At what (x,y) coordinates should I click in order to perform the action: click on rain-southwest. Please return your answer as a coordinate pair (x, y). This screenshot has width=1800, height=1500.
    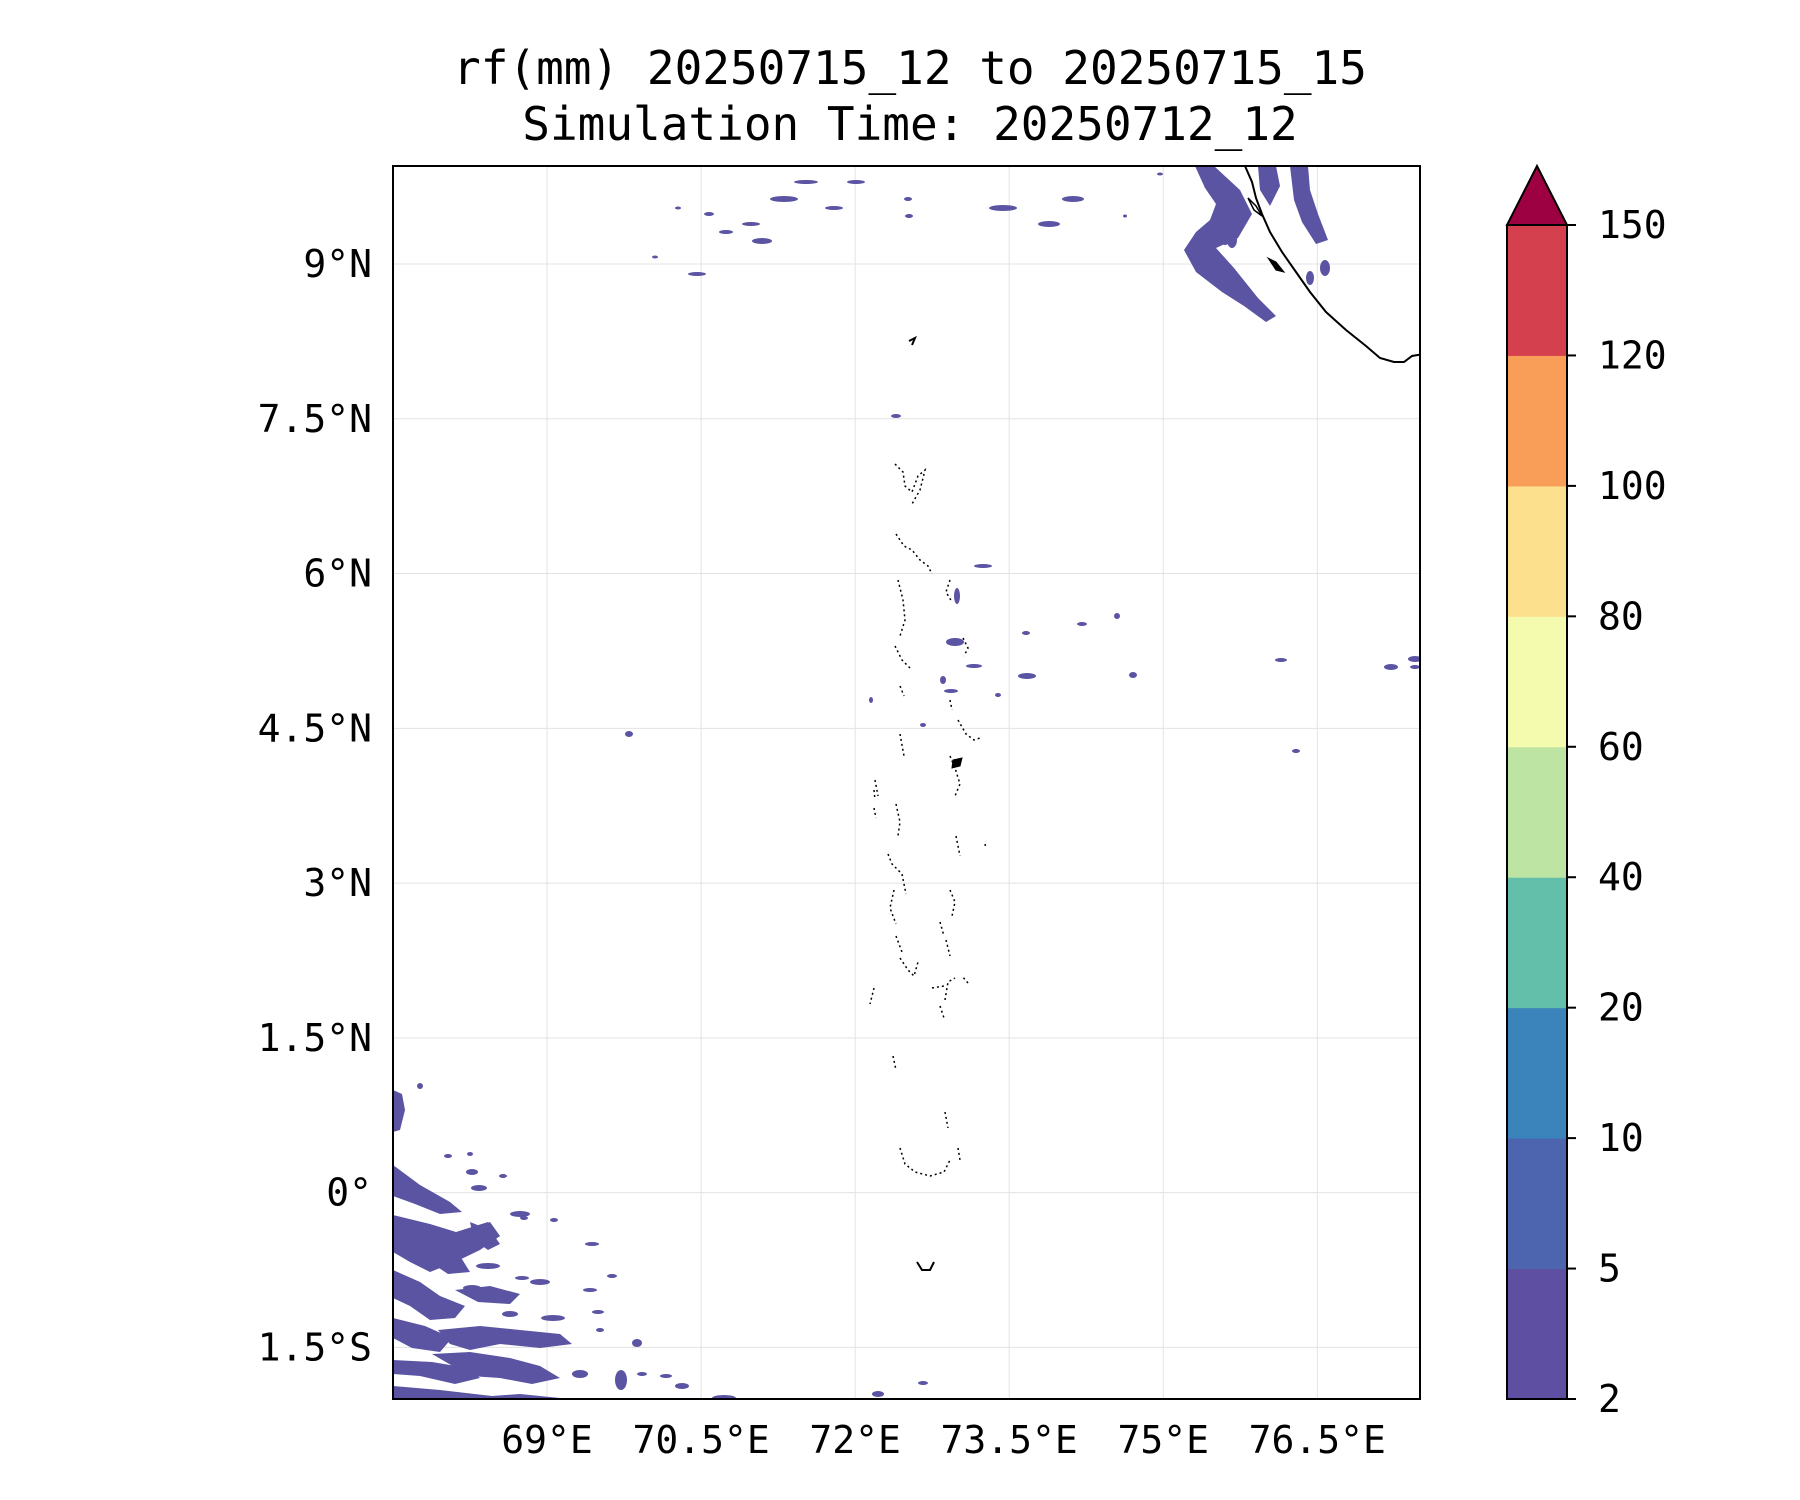
    Looking at the image, I should click on (660, 1241).